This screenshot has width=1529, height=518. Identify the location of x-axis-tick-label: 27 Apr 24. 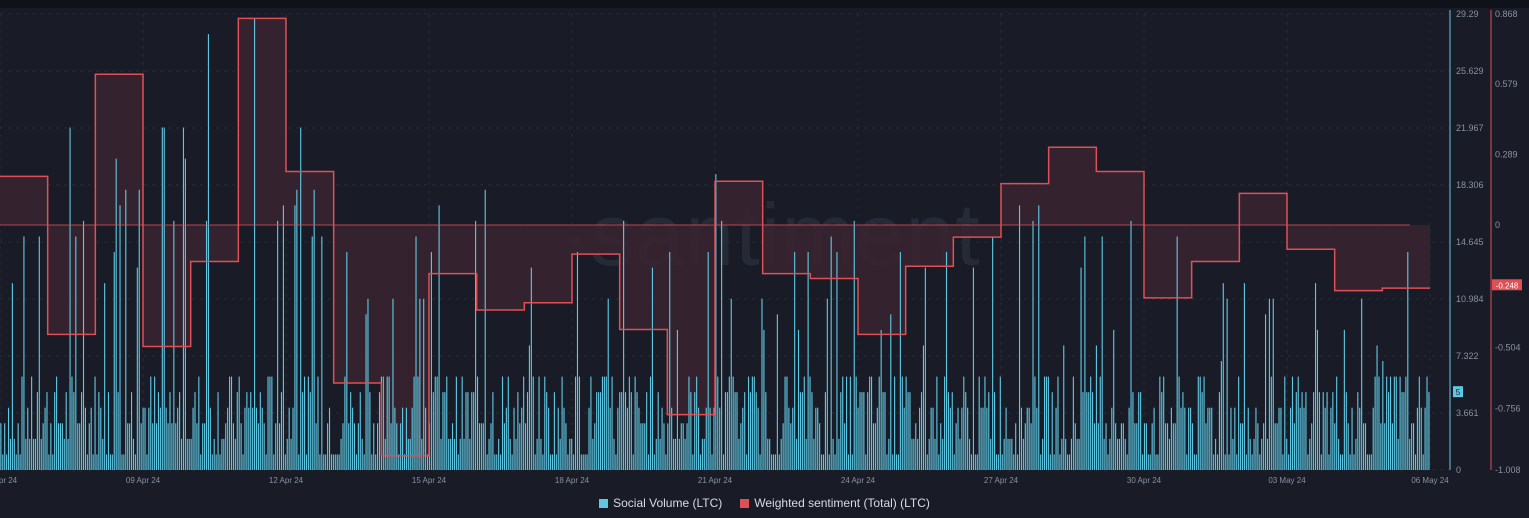
(1001, 480).